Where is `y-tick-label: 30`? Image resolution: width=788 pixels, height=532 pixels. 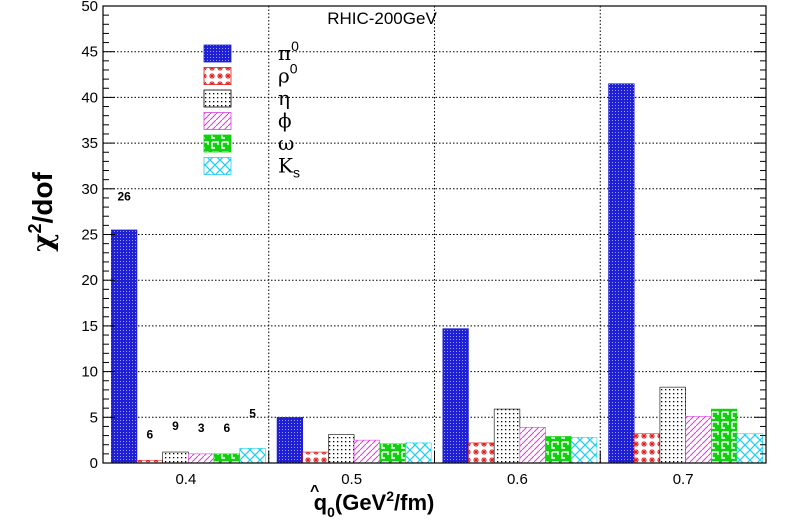 y-tick-label: 30 is located at coordinates (89, 189).